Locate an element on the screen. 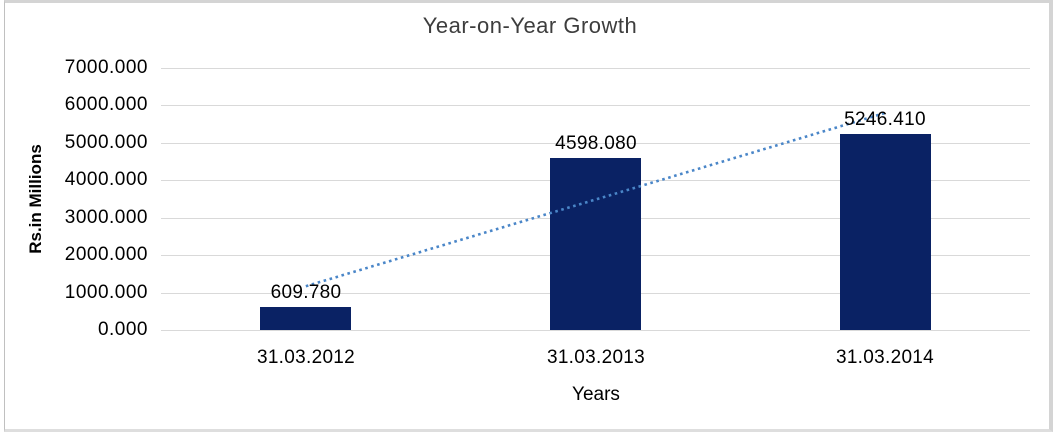  y-axis-tick-label: 3000.000 is located at coordinates (106, 217).